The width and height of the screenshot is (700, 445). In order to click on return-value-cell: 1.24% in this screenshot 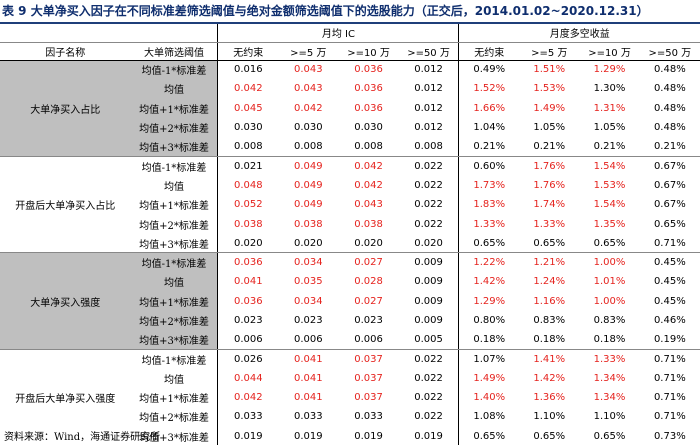, I will do `click(549, 282)`.